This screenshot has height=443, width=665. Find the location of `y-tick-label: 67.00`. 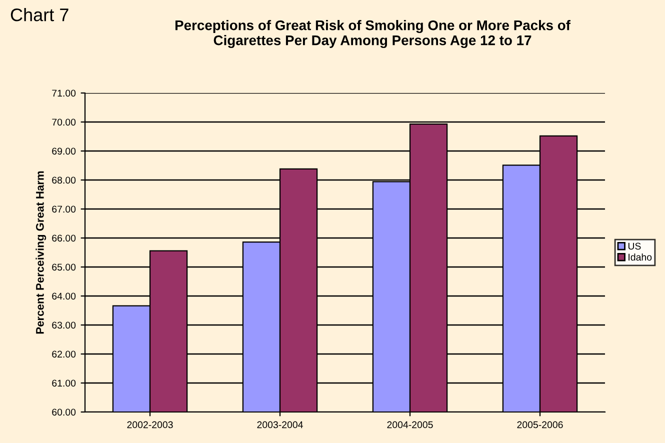

y-tick-label: 67.00 is located at coordinates (64, 209).